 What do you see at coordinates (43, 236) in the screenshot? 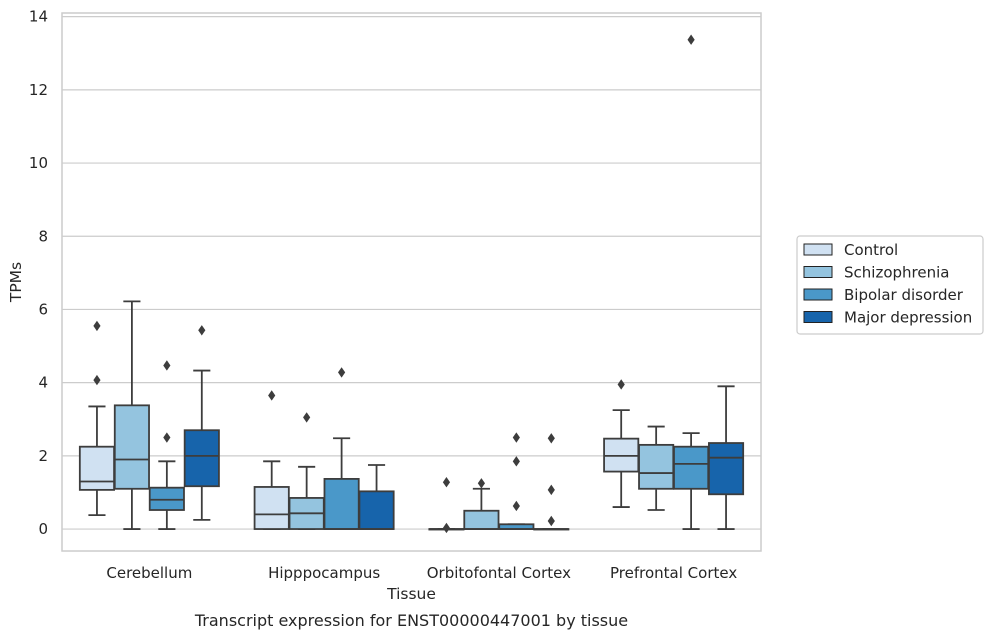
I see `y-tick-label: 8` at bounding box center [43, 236].